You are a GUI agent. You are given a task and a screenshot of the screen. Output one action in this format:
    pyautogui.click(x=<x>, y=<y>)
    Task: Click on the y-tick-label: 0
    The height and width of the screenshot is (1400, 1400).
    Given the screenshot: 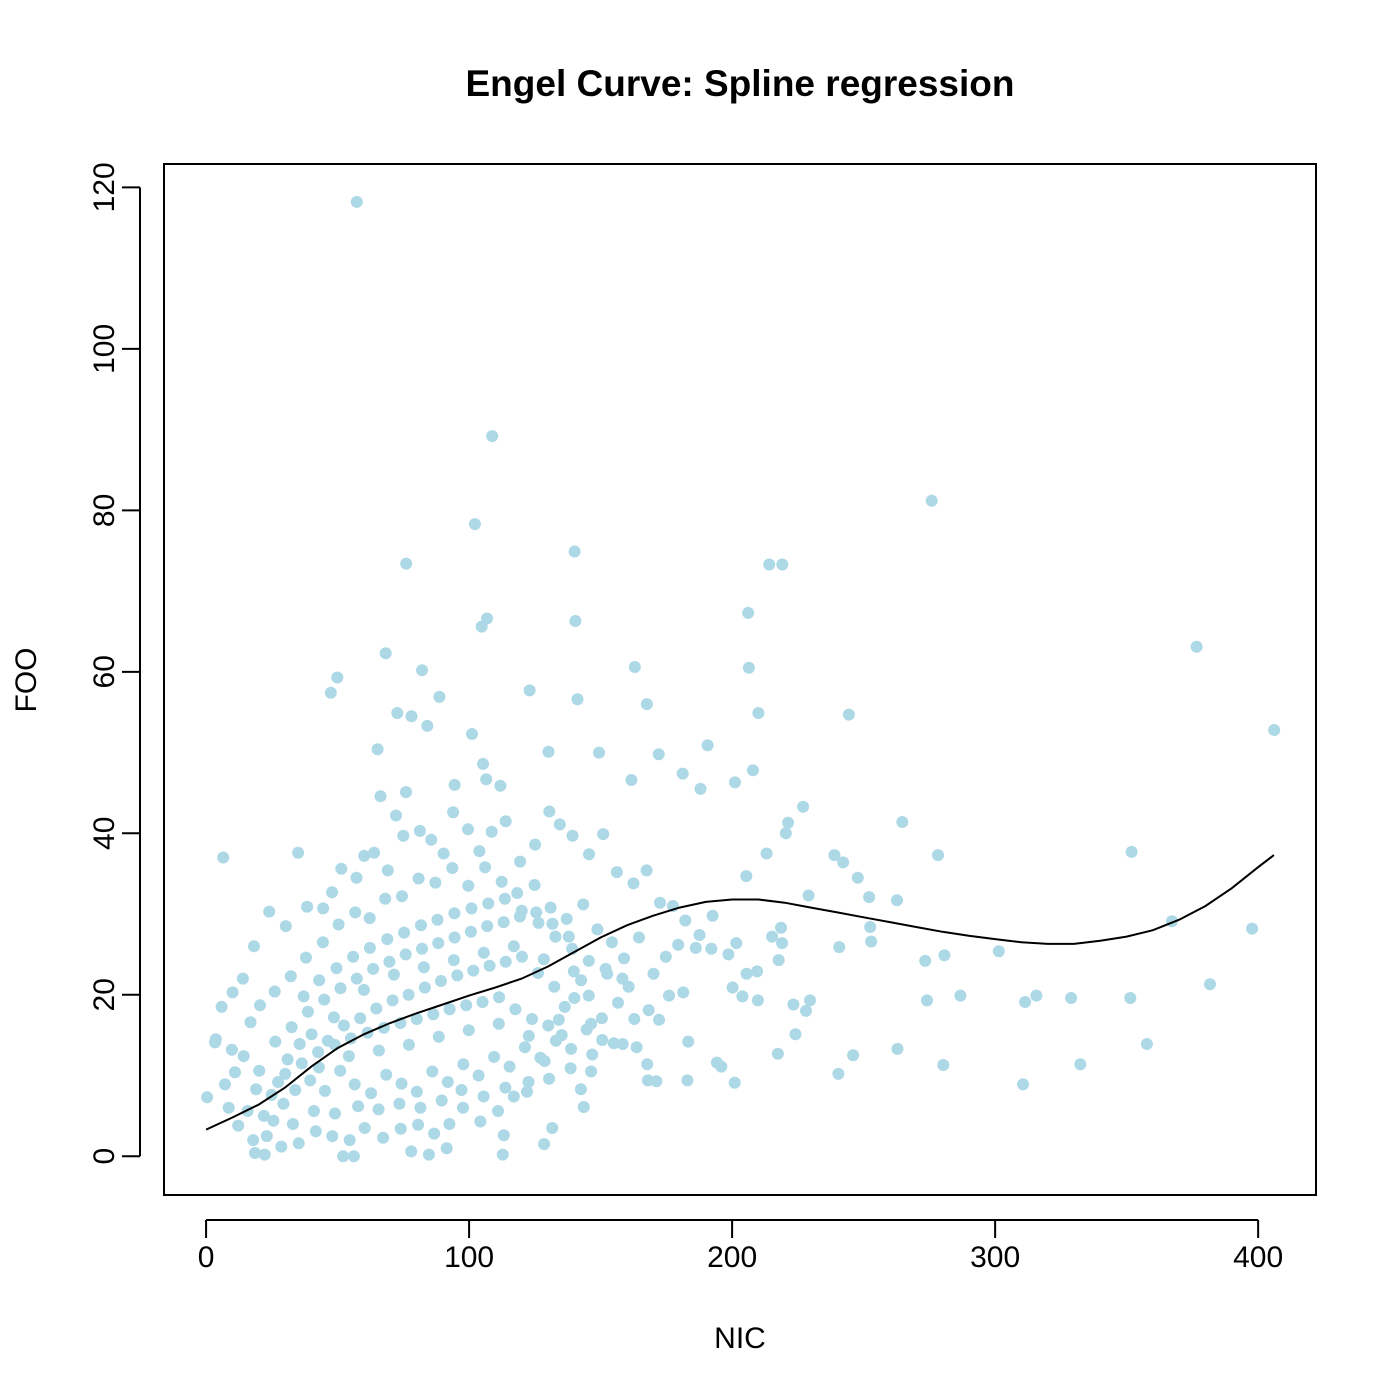 What is the action you would take?
    pyautogui.click(x=104, y=1156)
    